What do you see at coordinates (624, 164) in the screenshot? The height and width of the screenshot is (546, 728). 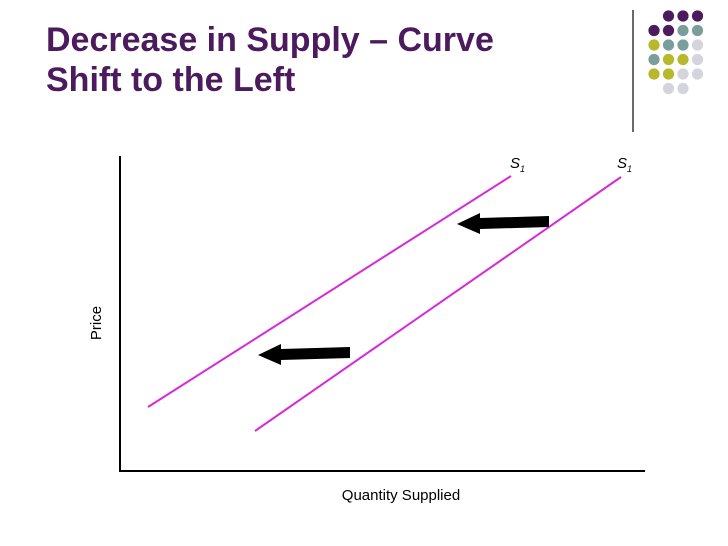 I see `curve-label-original: S1` at bounding box center [624, 164].